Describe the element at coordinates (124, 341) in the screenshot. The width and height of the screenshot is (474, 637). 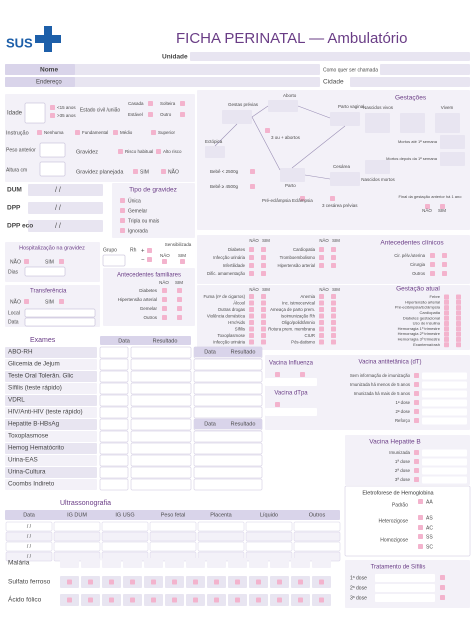
I see `label: Data` at that location.